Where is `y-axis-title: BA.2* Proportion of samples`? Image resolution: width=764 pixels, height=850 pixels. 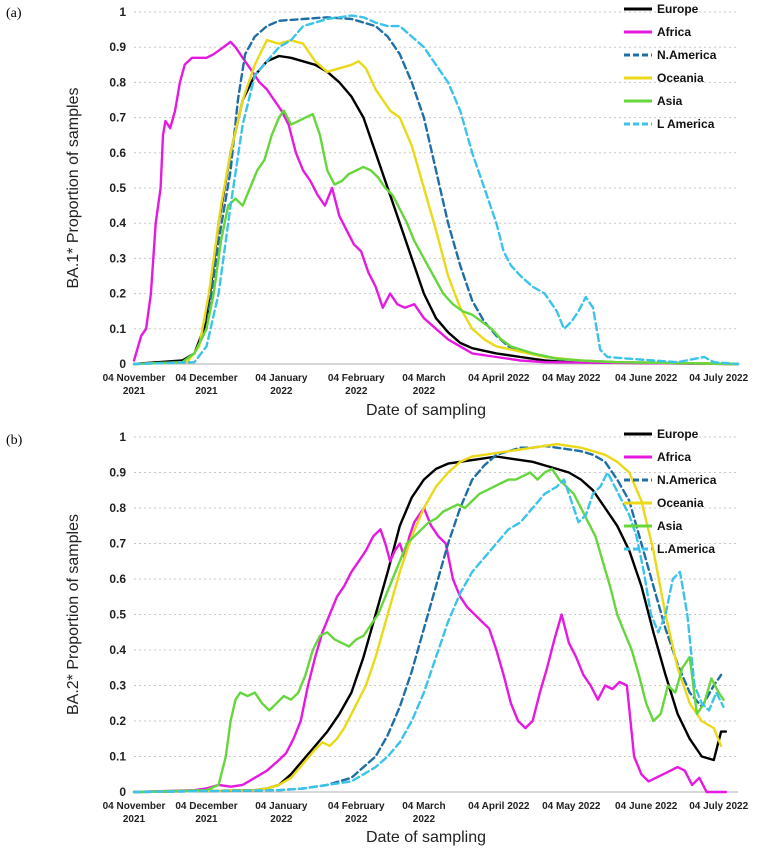
y-axis-title: BA.2* Proportion of samples is located at coordinates (73, 614).